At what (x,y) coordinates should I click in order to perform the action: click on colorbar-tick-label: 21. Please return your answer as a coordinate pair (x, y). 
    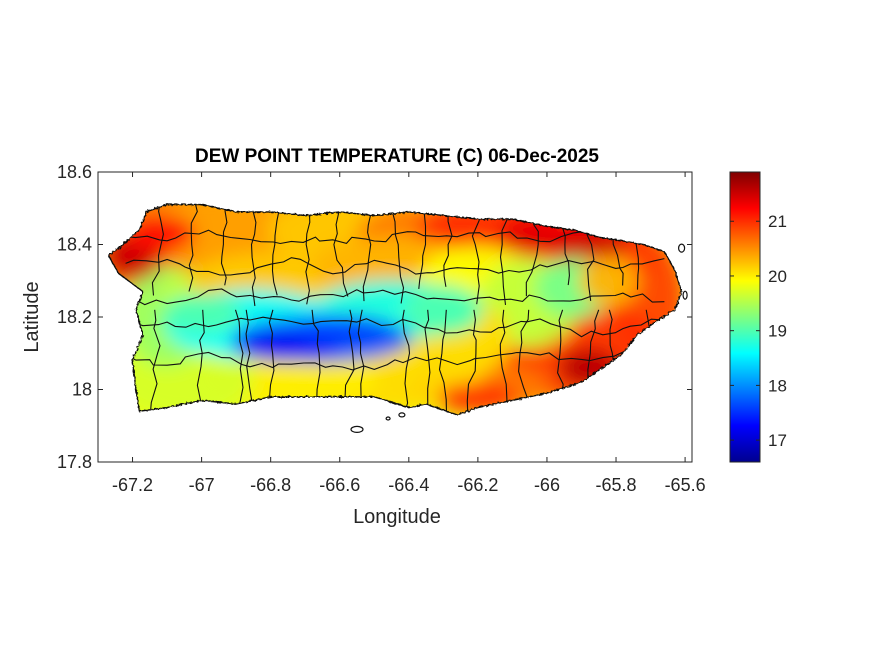
    Looking at the image, I should click on (777, 221).